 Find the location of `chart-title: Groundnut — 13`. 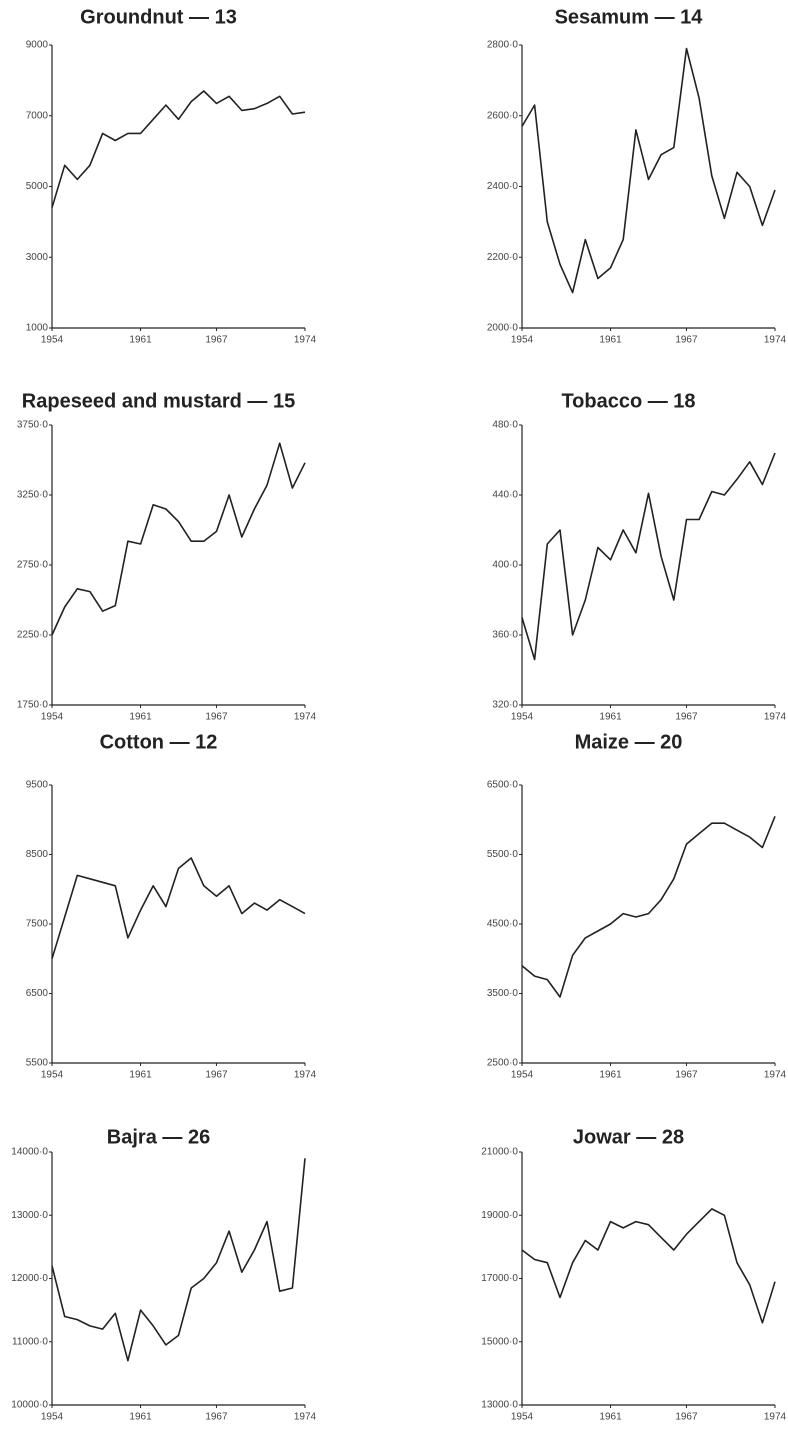

chart-title: Groundnut — 13 is located at coordinates (158, 17).